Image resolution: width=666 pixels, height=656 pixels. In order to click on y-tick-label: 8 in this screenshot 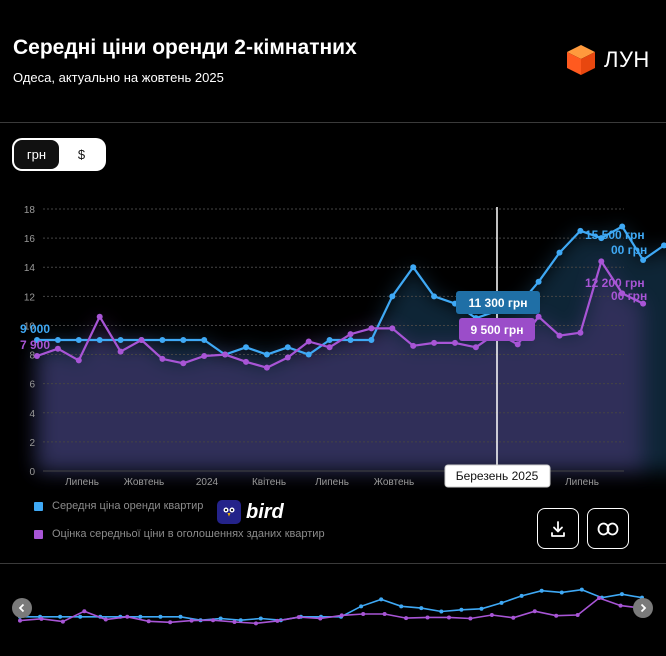, I will do `click(32, 356)`.